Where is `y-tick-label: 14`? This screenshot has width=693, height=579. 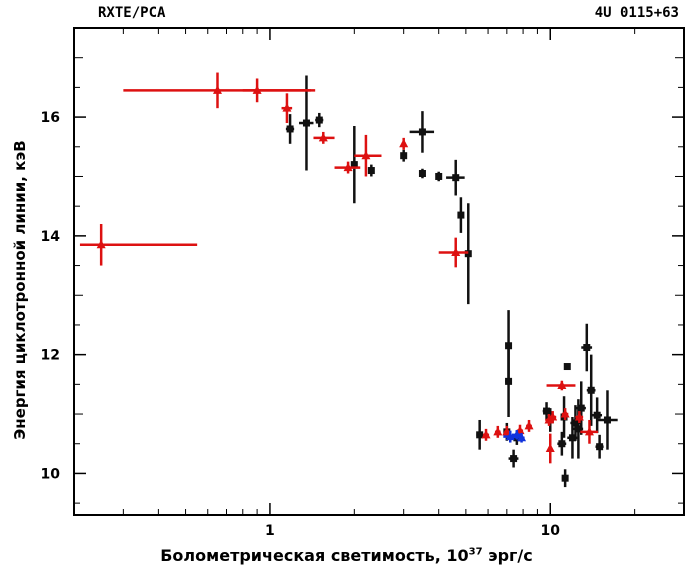
y-tick-label: 14 is located at coordinates (51, 237).